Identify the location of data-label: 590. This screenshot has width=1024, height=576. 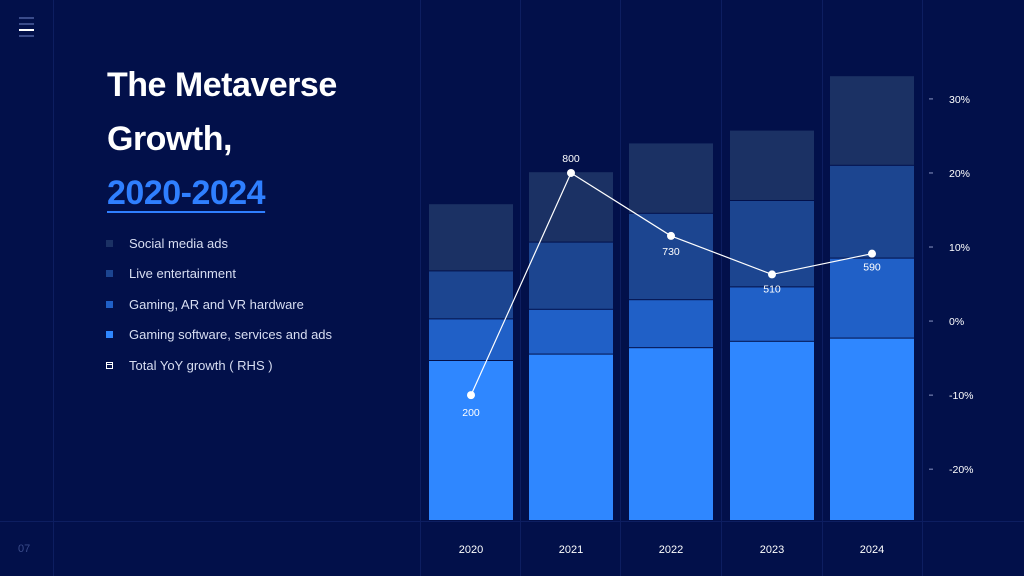
(872, 268).